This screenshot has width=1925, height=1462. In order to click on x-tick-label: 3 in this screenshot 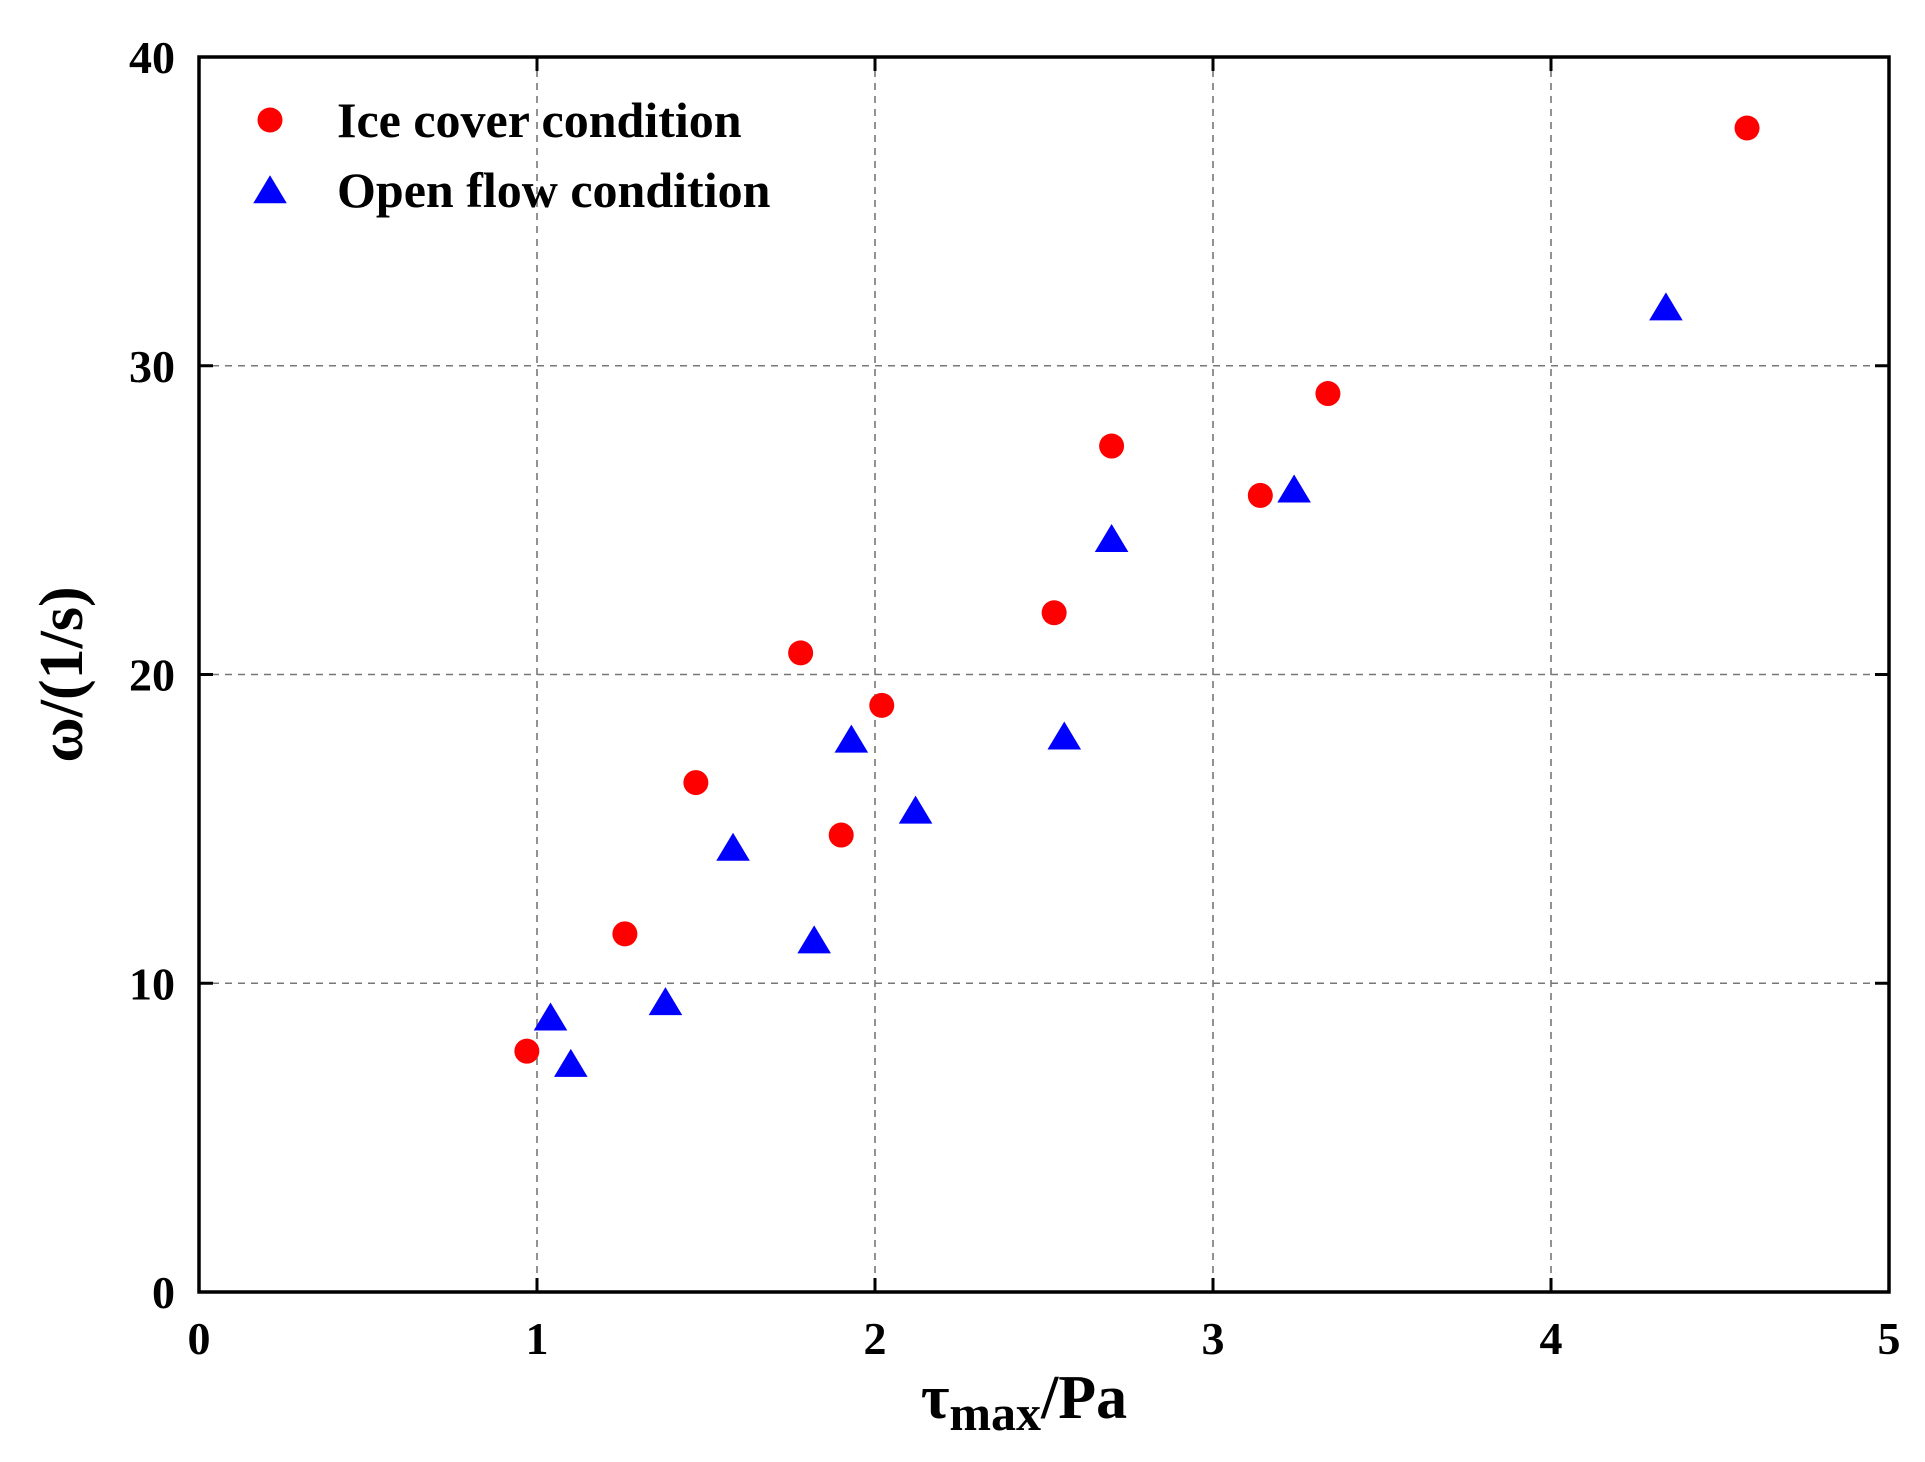, I will do `click(1213, 1338)`.